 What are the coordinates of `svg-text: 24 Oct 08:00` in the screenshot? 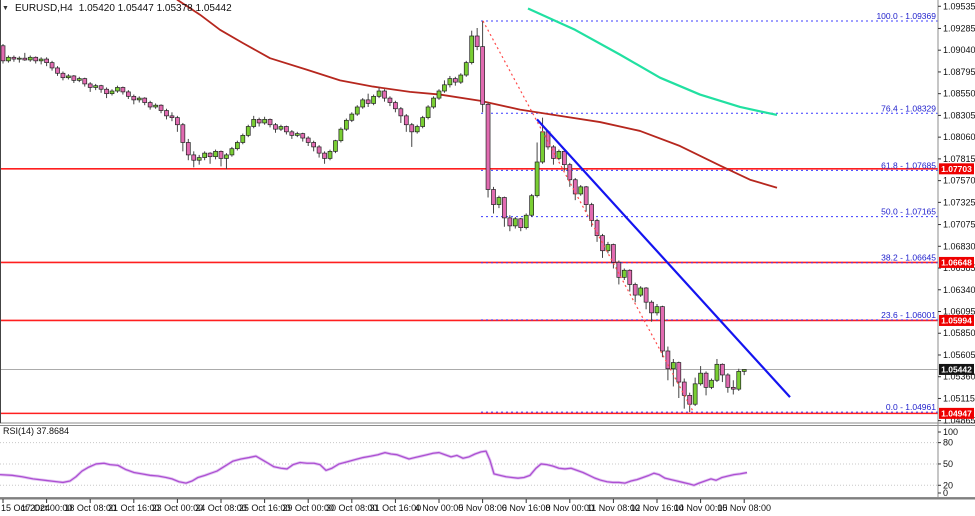 It's located at (221, 508).